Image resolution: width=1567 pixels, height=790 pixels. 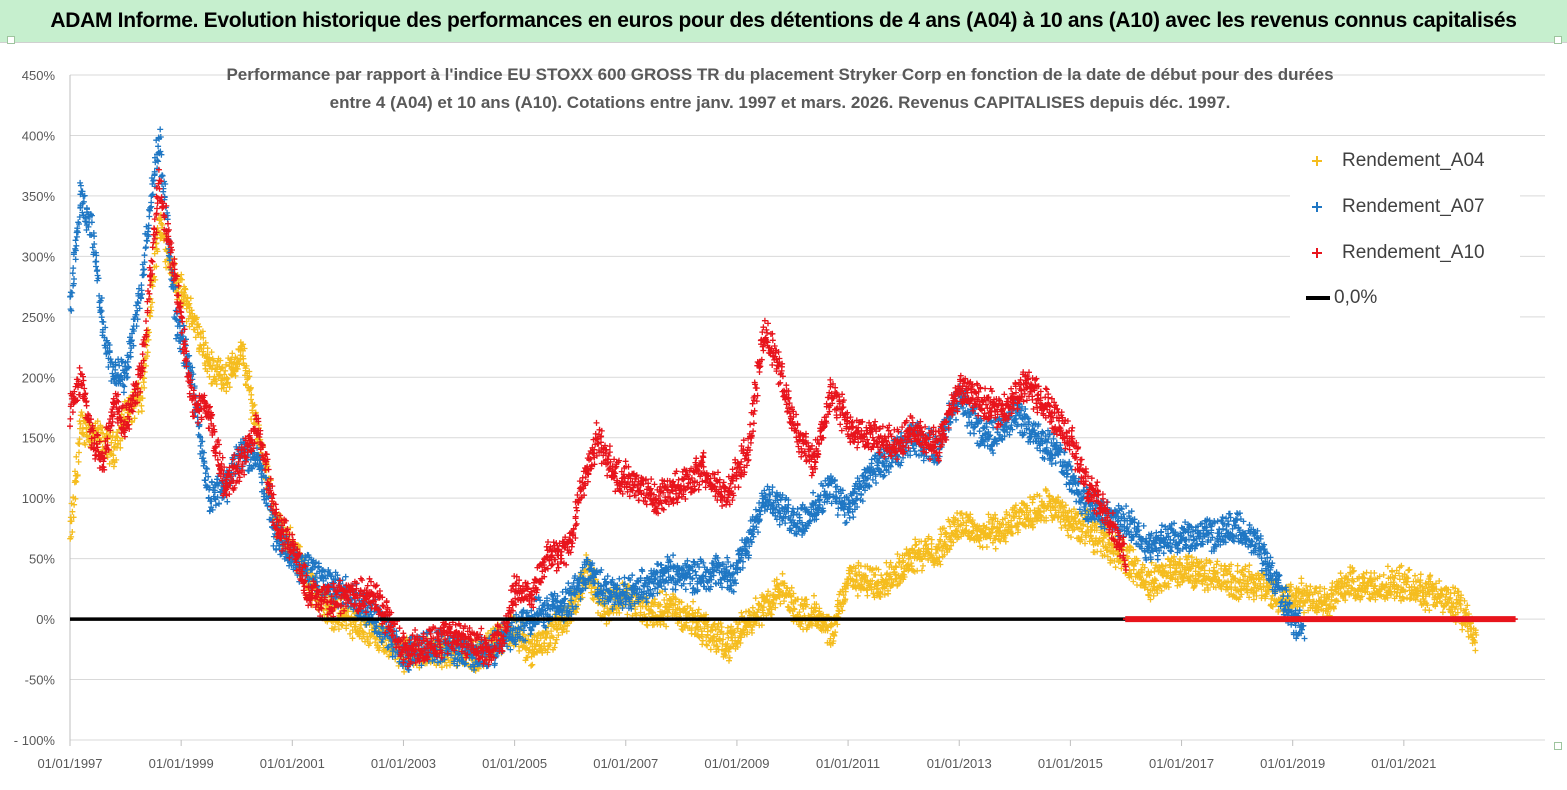 What do you see at coordinates (1558, 40) in the screenshot?
I see `banner-resize-handle-right` at bounding box center [1558, 40].